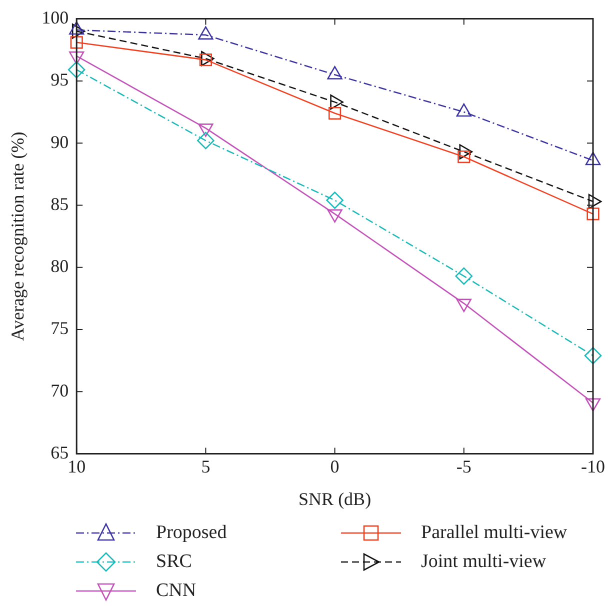 The width and height of the screenshot is (609, 606). What do you see at coordinates (59, 204) in the screenshot?
I see `y-tick-label: 85` at bounding box center [59, 204].